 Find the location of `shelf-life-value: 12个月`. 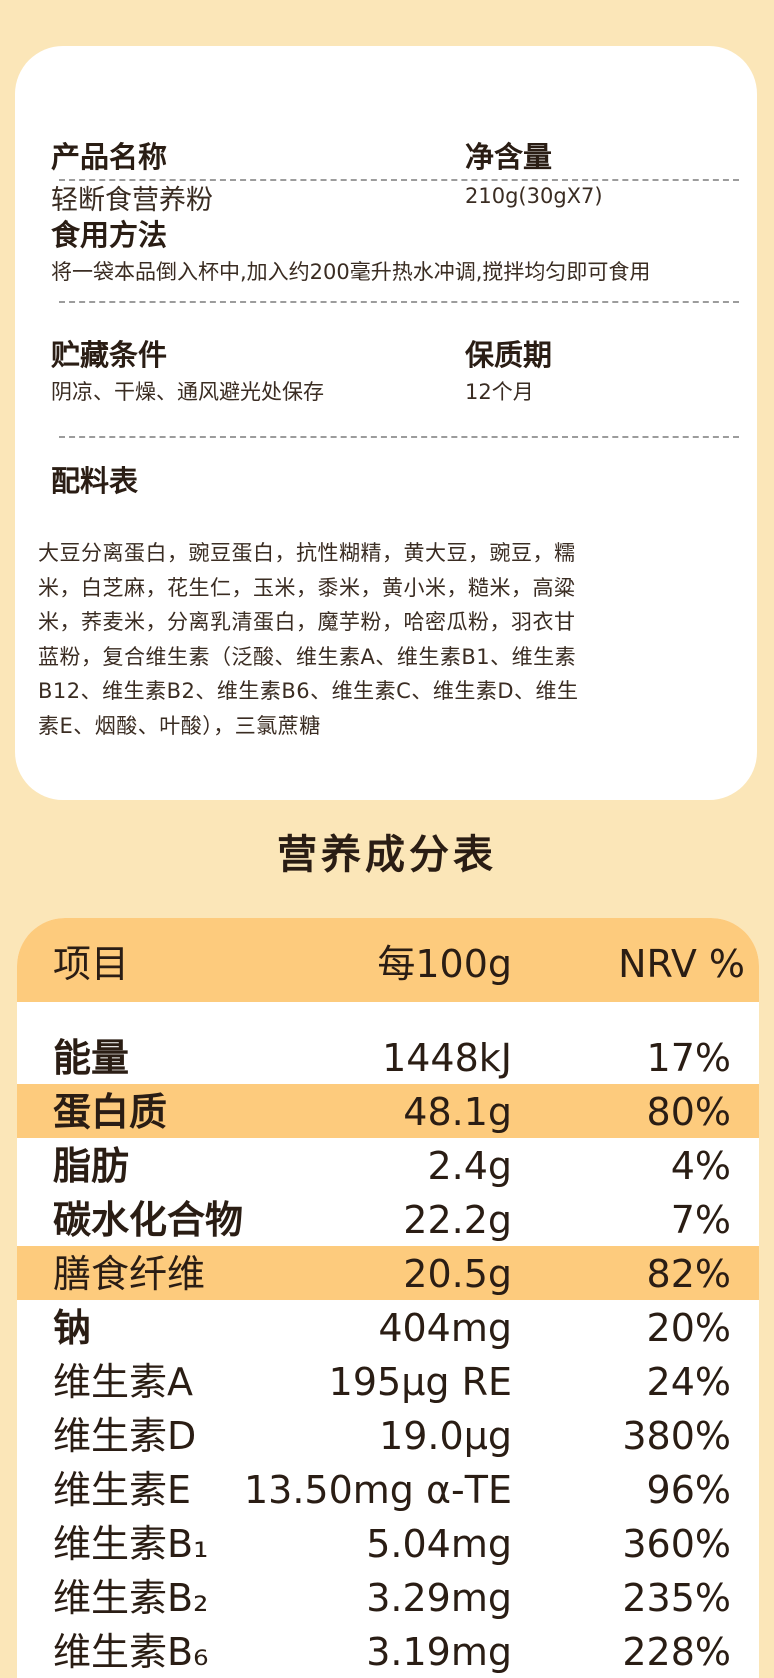

shelf-life-value: 12个月 is located at coordinates (499, 392).